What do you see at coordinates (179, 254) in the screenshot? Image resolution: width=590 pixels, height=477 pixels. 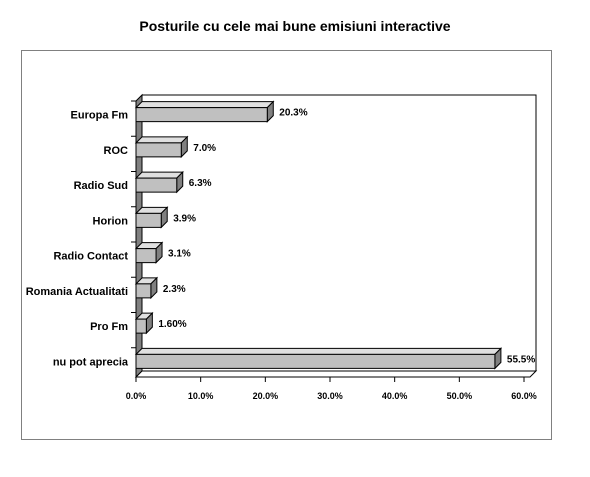 I see `data-label: 3.1%` at bounding box center [179, 254].